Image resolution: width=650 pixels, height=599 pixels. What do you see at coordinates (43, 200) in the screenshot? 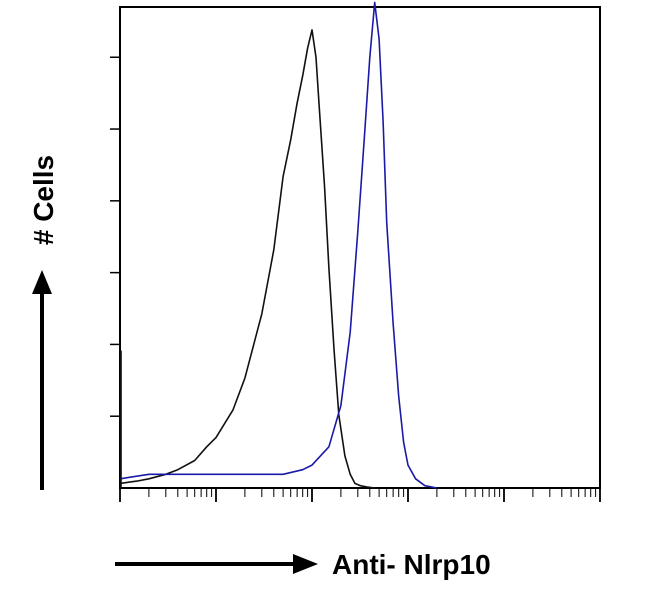
I see `y-axis-label: # Cells` at bounding box center [43, 200].